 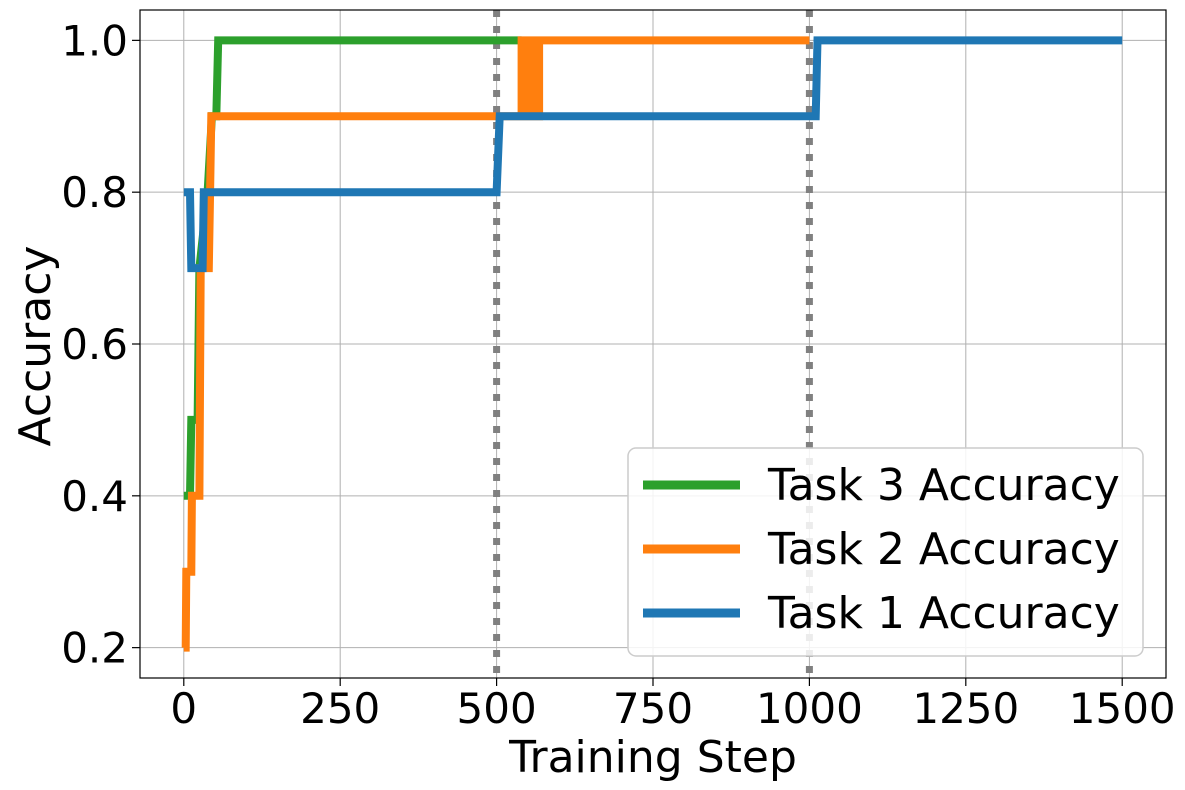 I want to click on y-axis-label: Accuracy, so click(x=35, y=346).